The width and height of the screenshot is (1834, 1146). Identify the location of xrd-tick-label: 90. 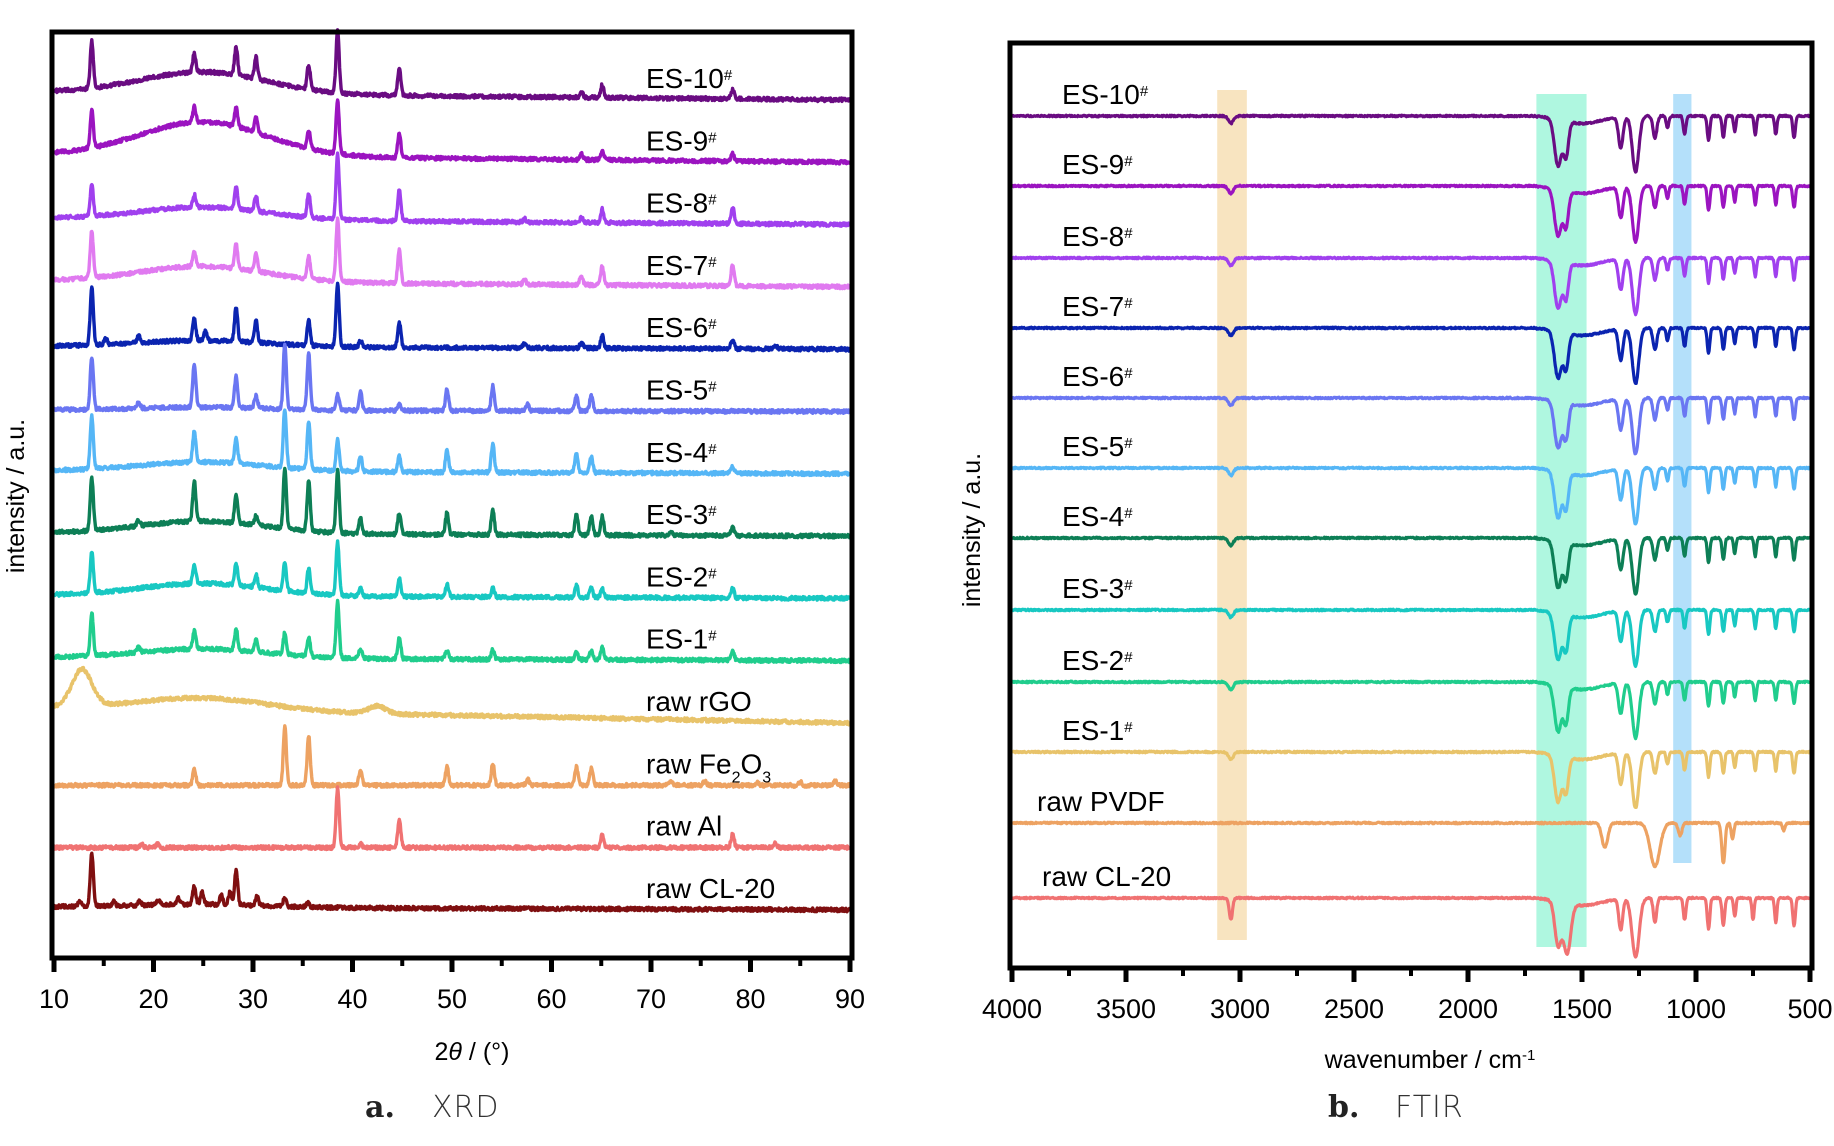
(850, 999).